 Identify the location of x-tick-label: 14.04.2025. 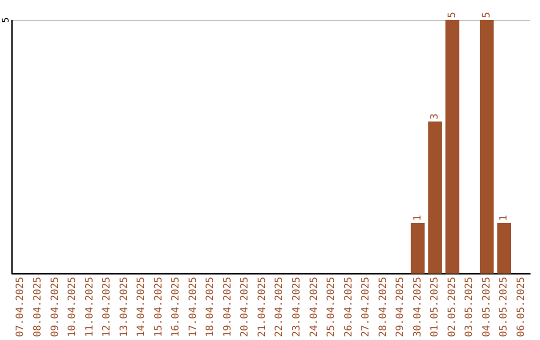
(142, 307).